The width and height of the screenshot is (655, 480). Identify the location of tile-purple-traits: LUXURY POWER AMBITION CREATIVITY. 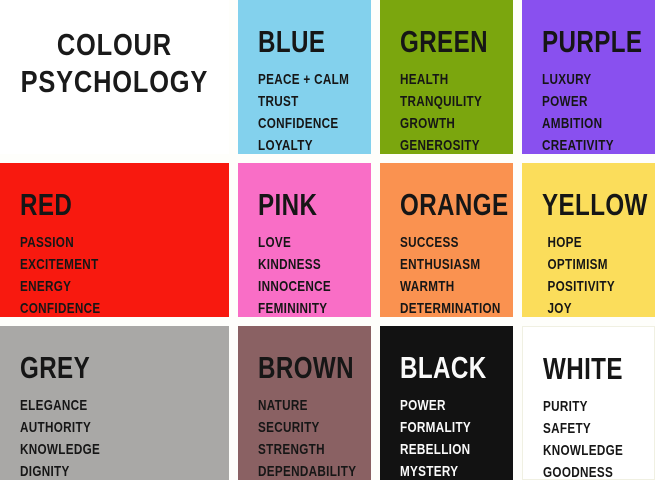
(594, 111).